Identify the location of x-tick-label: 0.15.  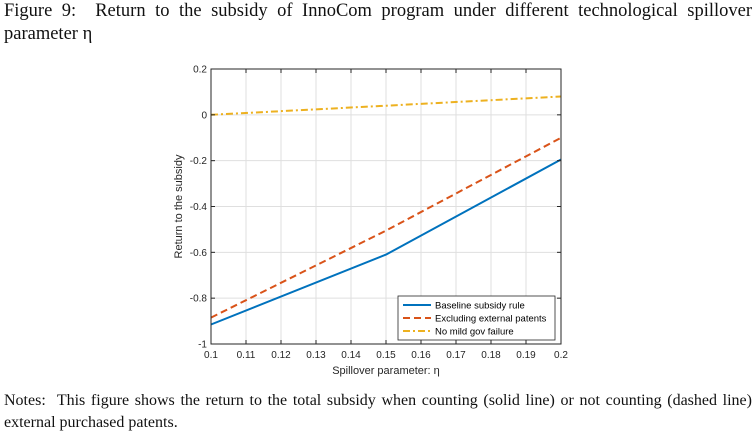
(386, 355).